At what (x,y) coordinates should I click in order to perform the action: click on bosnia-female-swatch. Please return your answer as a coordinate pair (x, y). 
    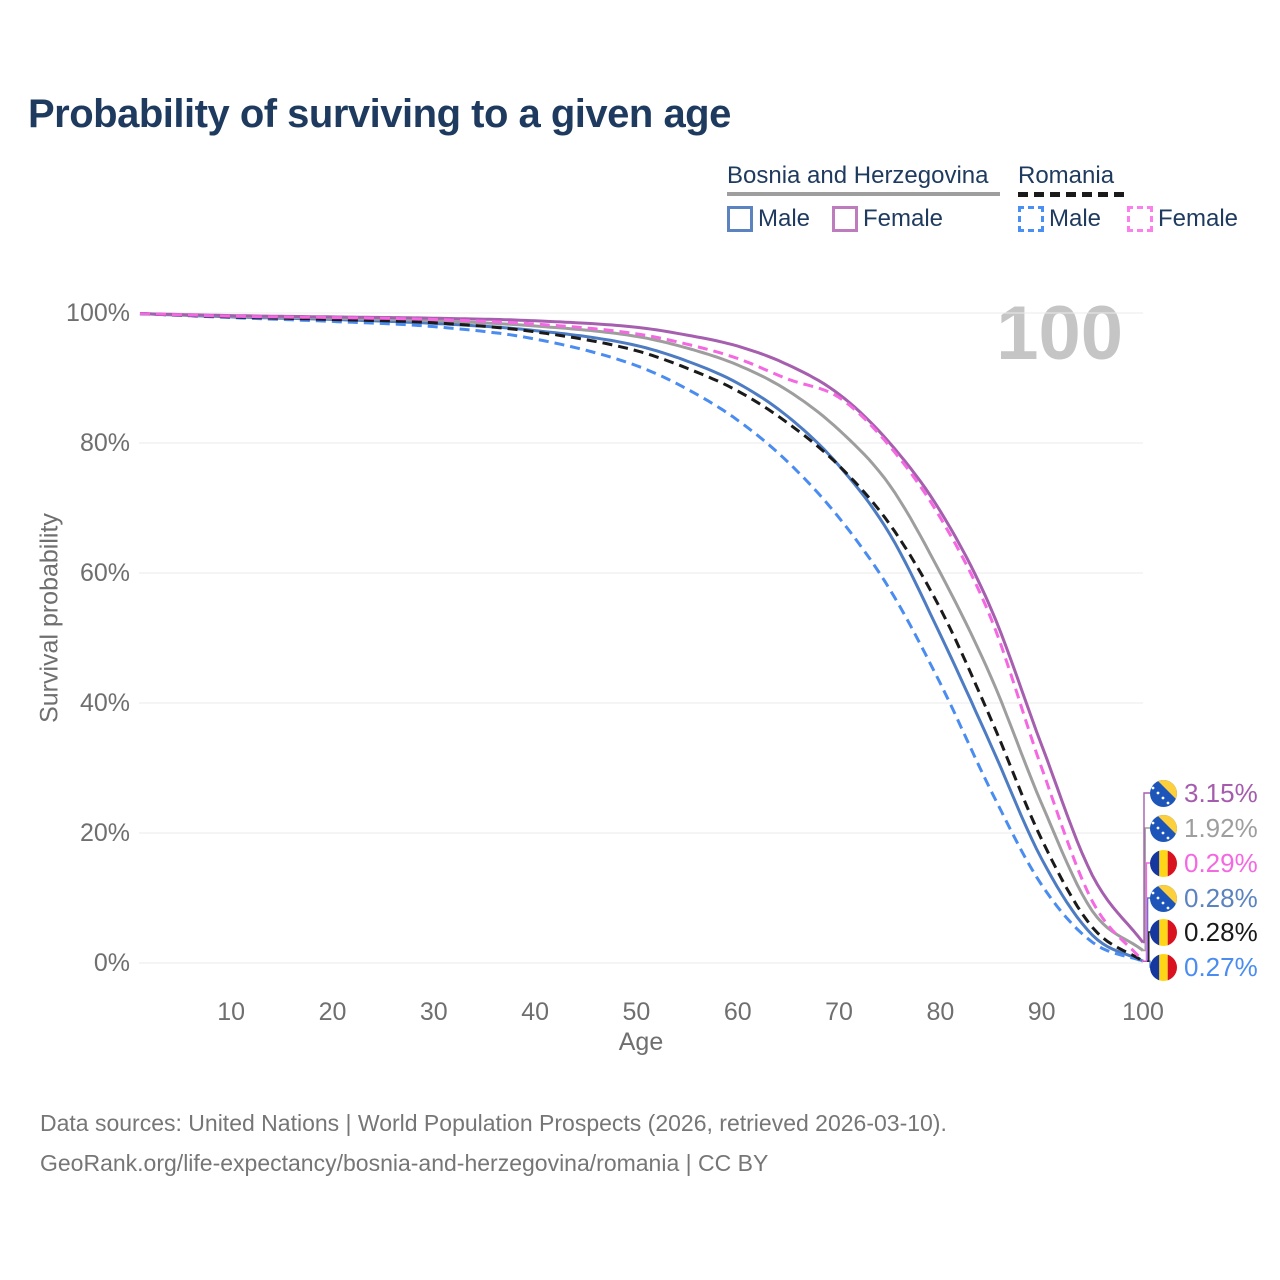
    Looking at the image, I should click on (845, 218).